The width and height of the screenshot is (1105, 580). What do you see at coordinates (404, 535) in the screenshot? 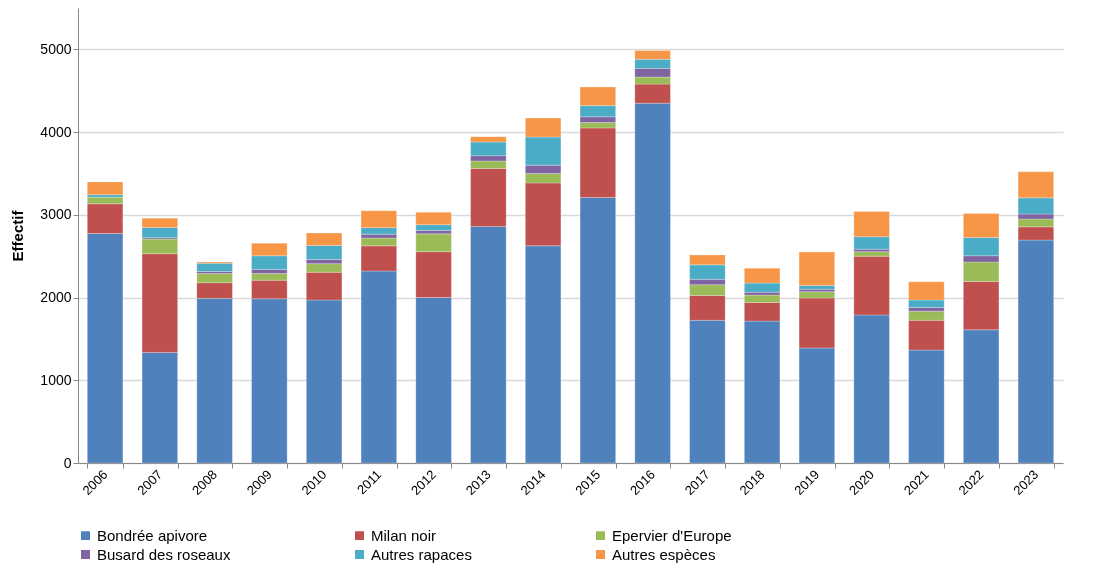
I see `legend-label: Milan noir` at bounding box center [404, 535].